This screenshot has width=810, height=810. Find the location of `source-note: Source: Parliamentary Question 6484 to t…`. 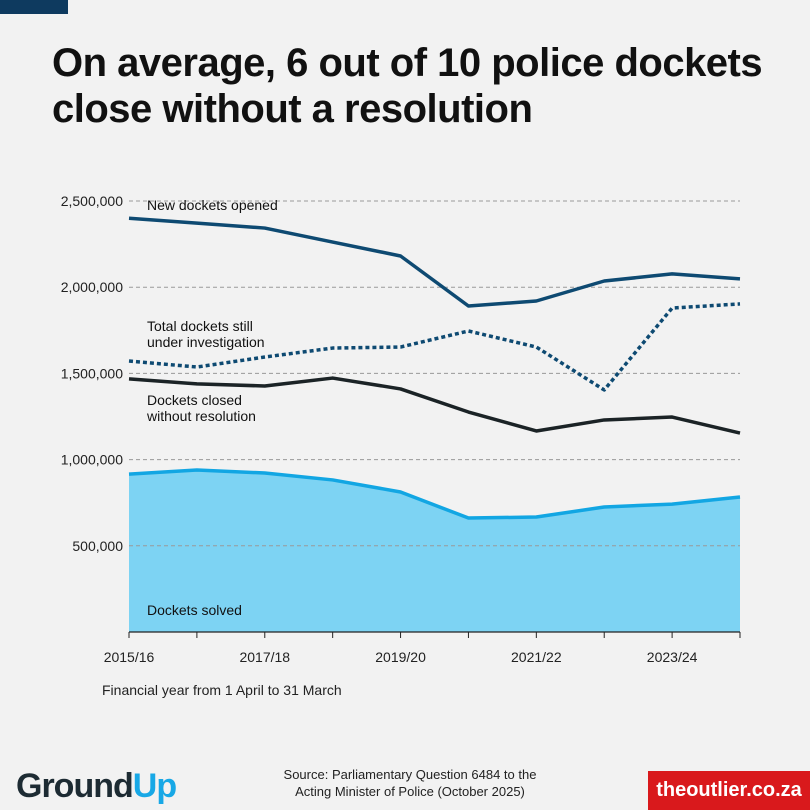

source-note: Source: Parliamentary Question 6484 to t… is located at coordinates (410, 783).